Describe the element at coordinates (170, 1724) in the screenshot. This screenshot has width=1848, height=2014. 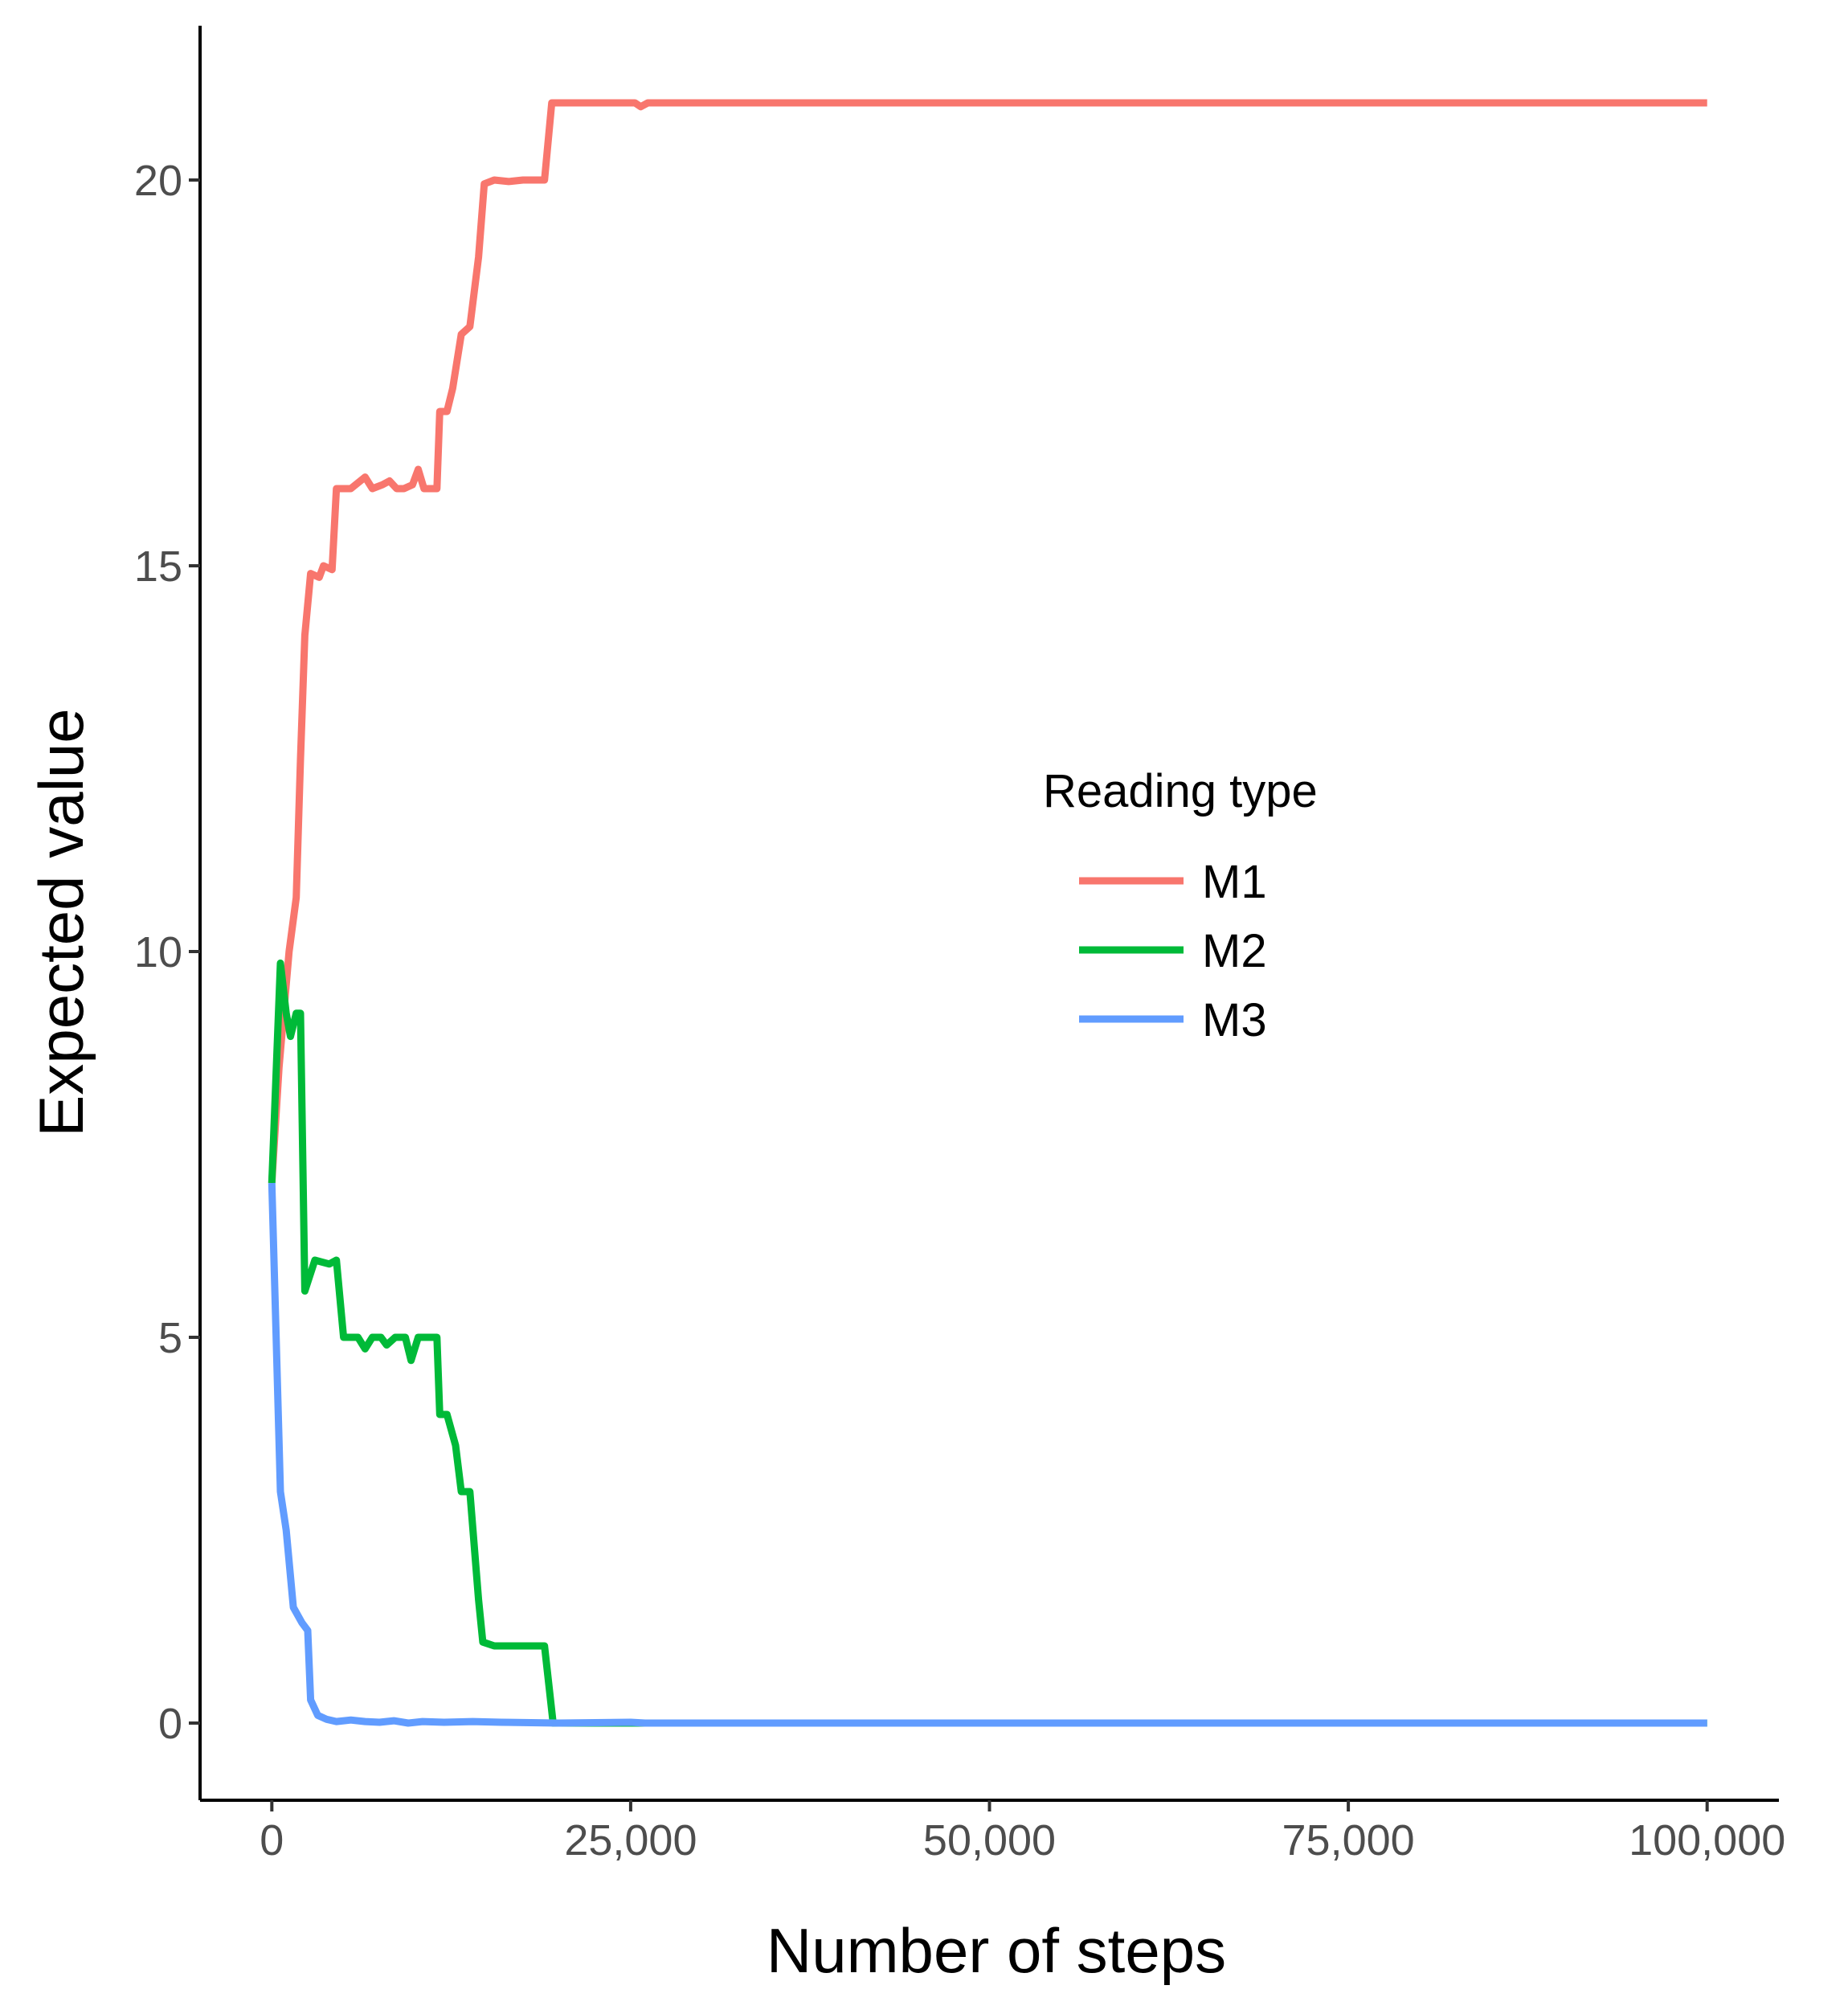
I see `y-tick-label: 0` at that location.